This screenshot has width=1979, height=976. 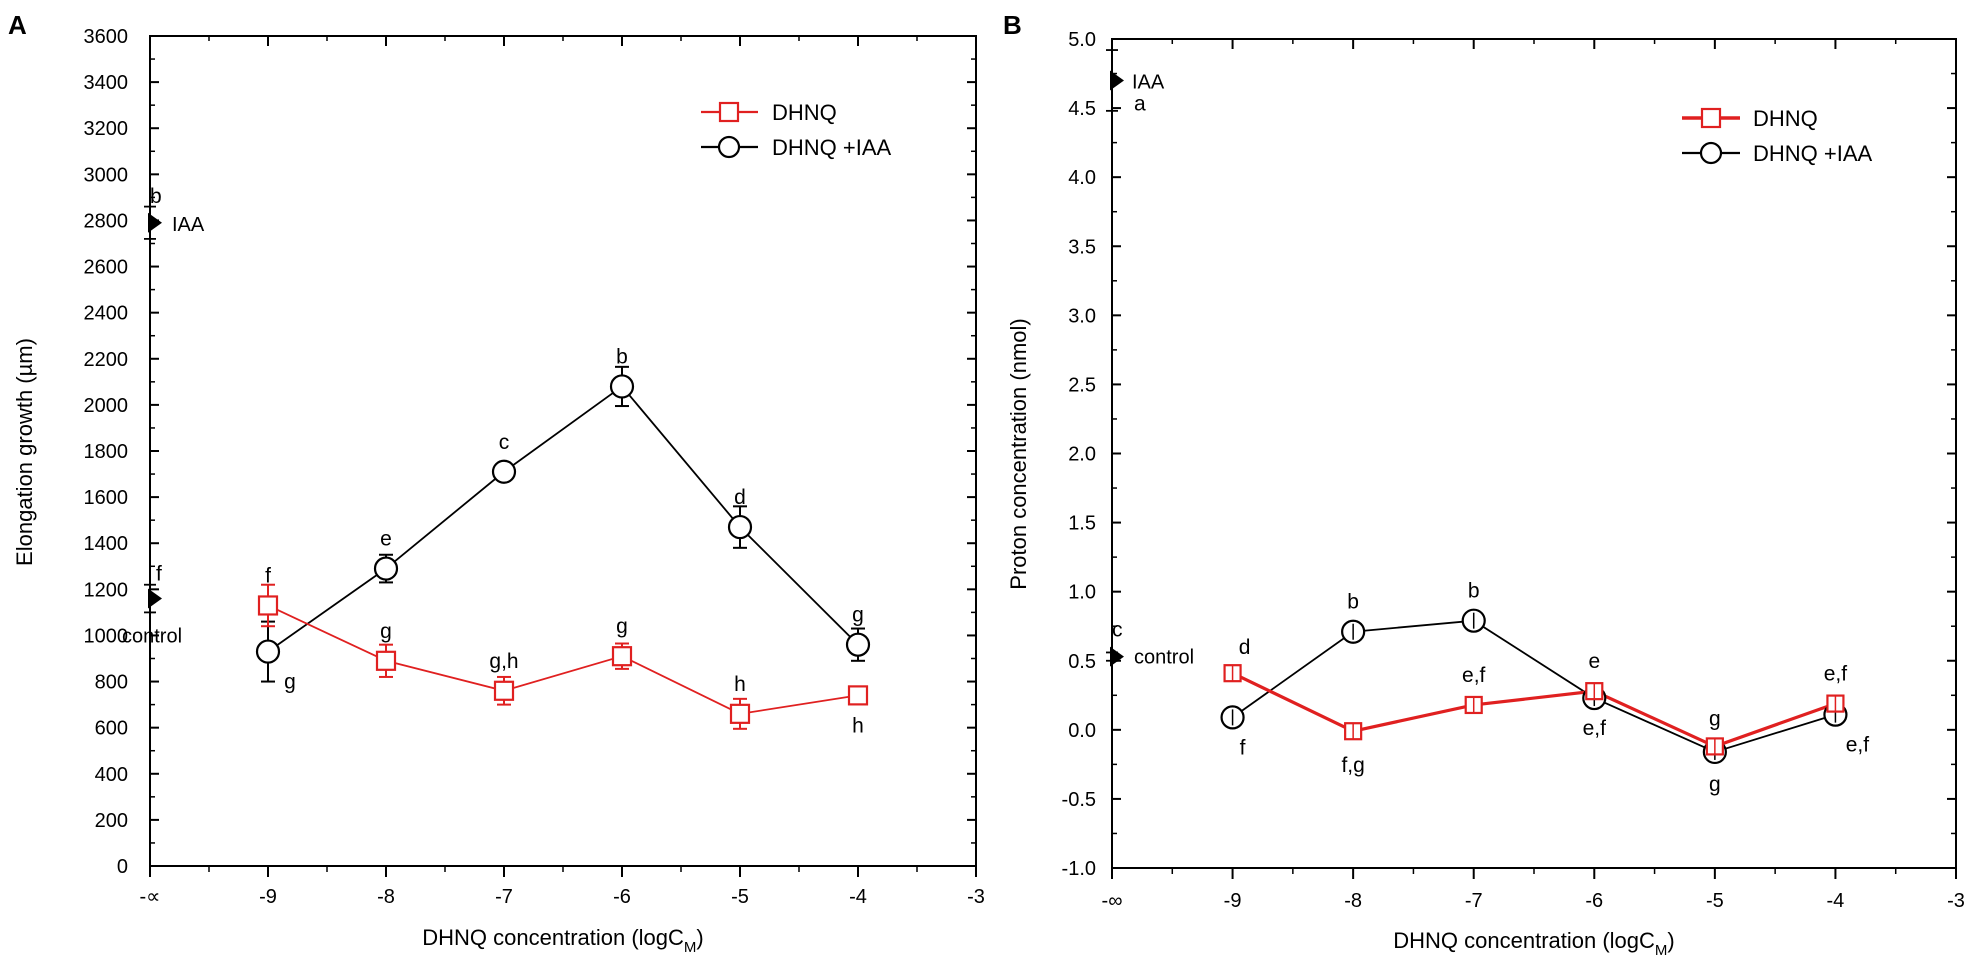 What do you see at coordinates (1858, 745) in the screenshot?
I see `significance-label: e,f` at bounding box center [1858, 745].